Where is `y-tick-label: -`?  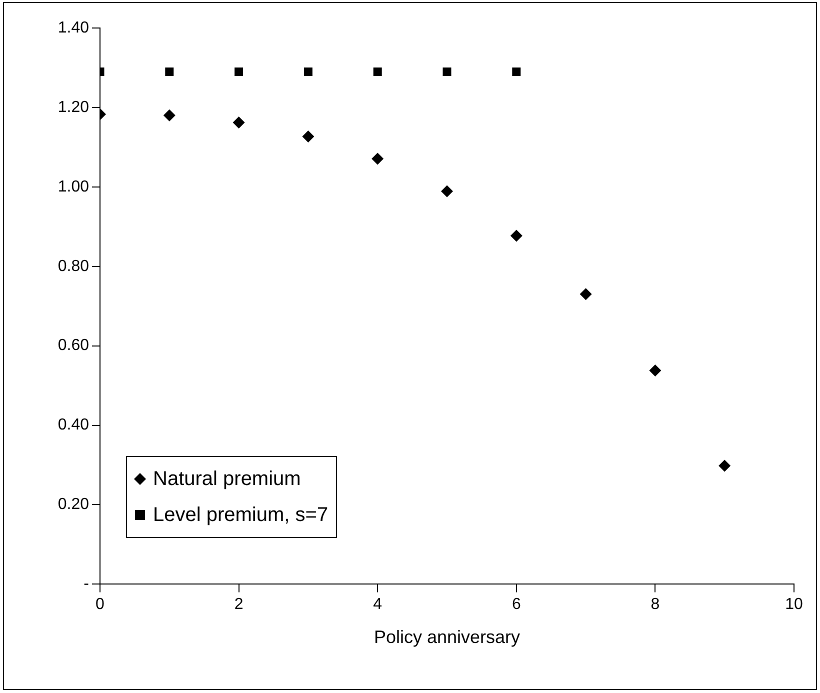
y-tick-label: - is located at coordinates (86, 584).